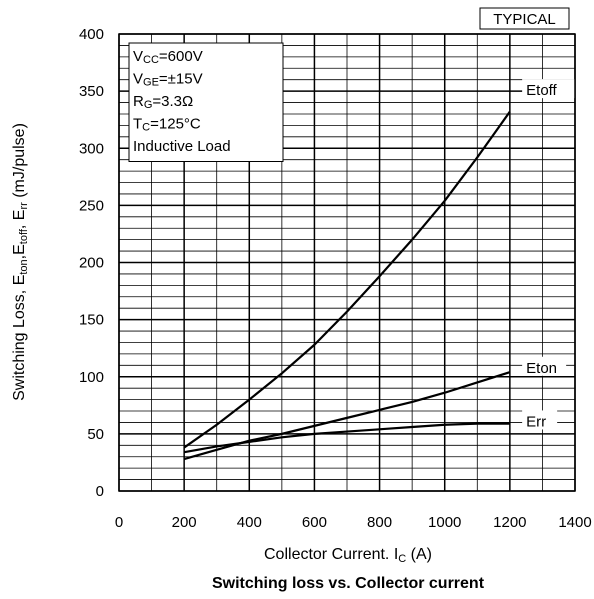 This screenshot has width=594, height=599. I want to click on x-tick-label: 200, so click(184, 522).